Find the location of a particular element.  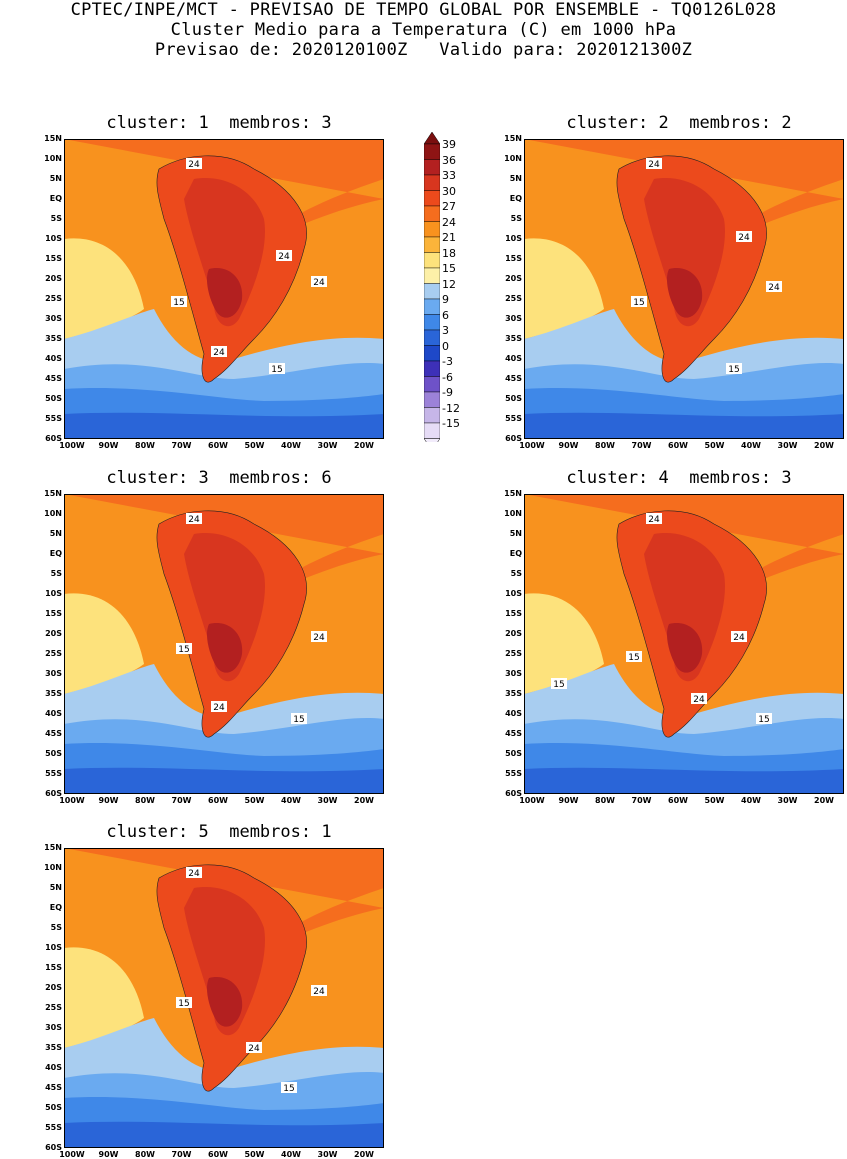

colorbar-level-label: 36 is located at coordinates (449, 160).